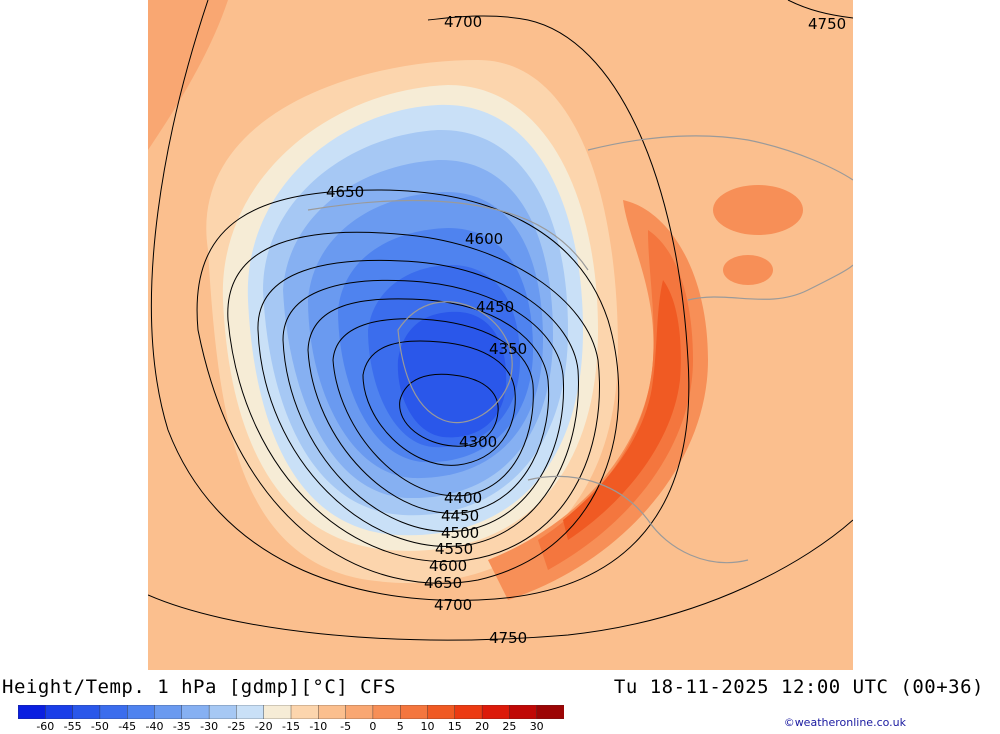 This screenshot has width=1000, height=734. I want to click on colorbar-tick-label: -25, so click(236, 726).